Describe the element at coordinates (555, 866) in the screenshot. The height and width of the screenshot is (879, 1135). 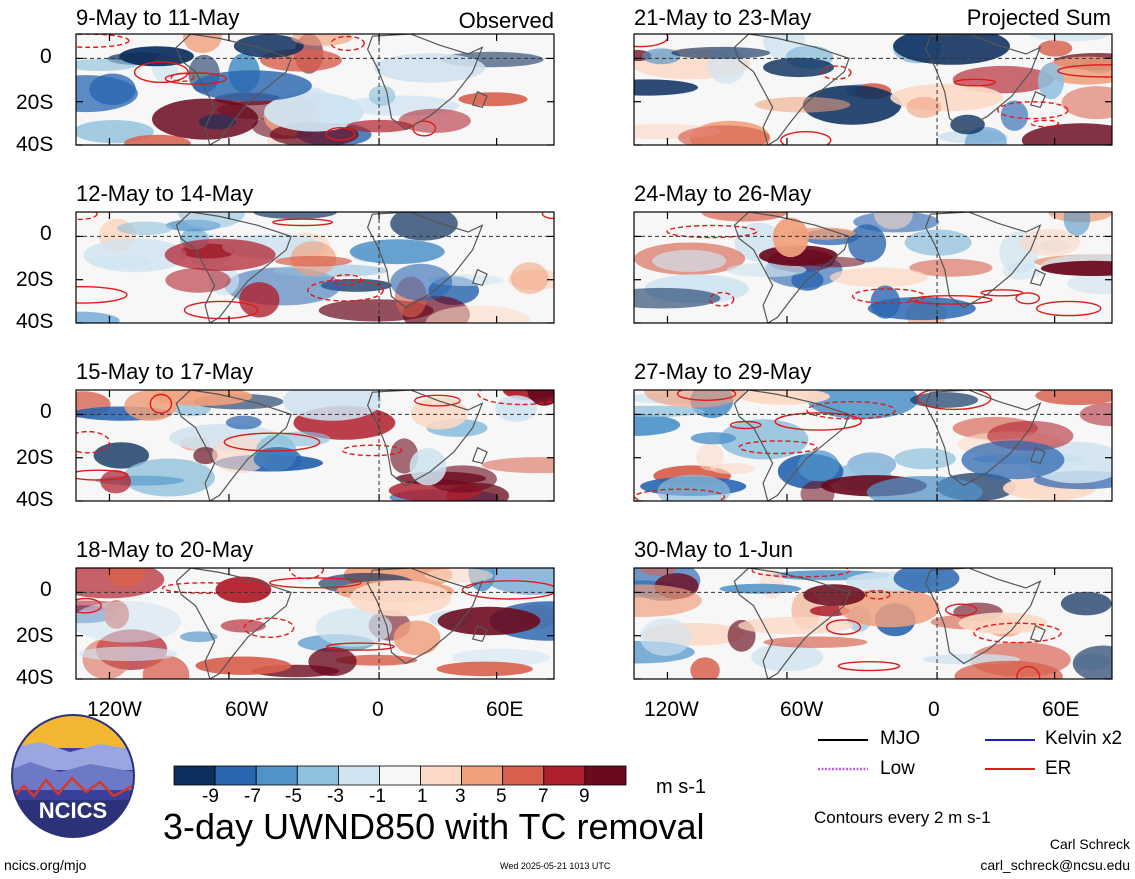
I see `footer-timestamp: Wed 2025-05-21 1013 UTC` at that location.